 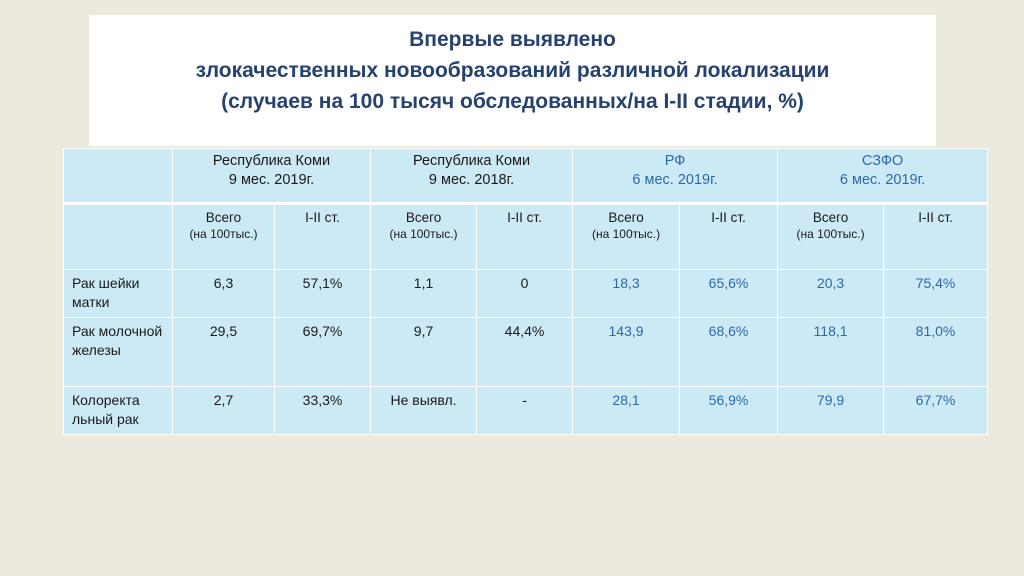 I want to click on group-header-rf-2019: РФ 6 мес. 2019г., so click(x=675, y=176).